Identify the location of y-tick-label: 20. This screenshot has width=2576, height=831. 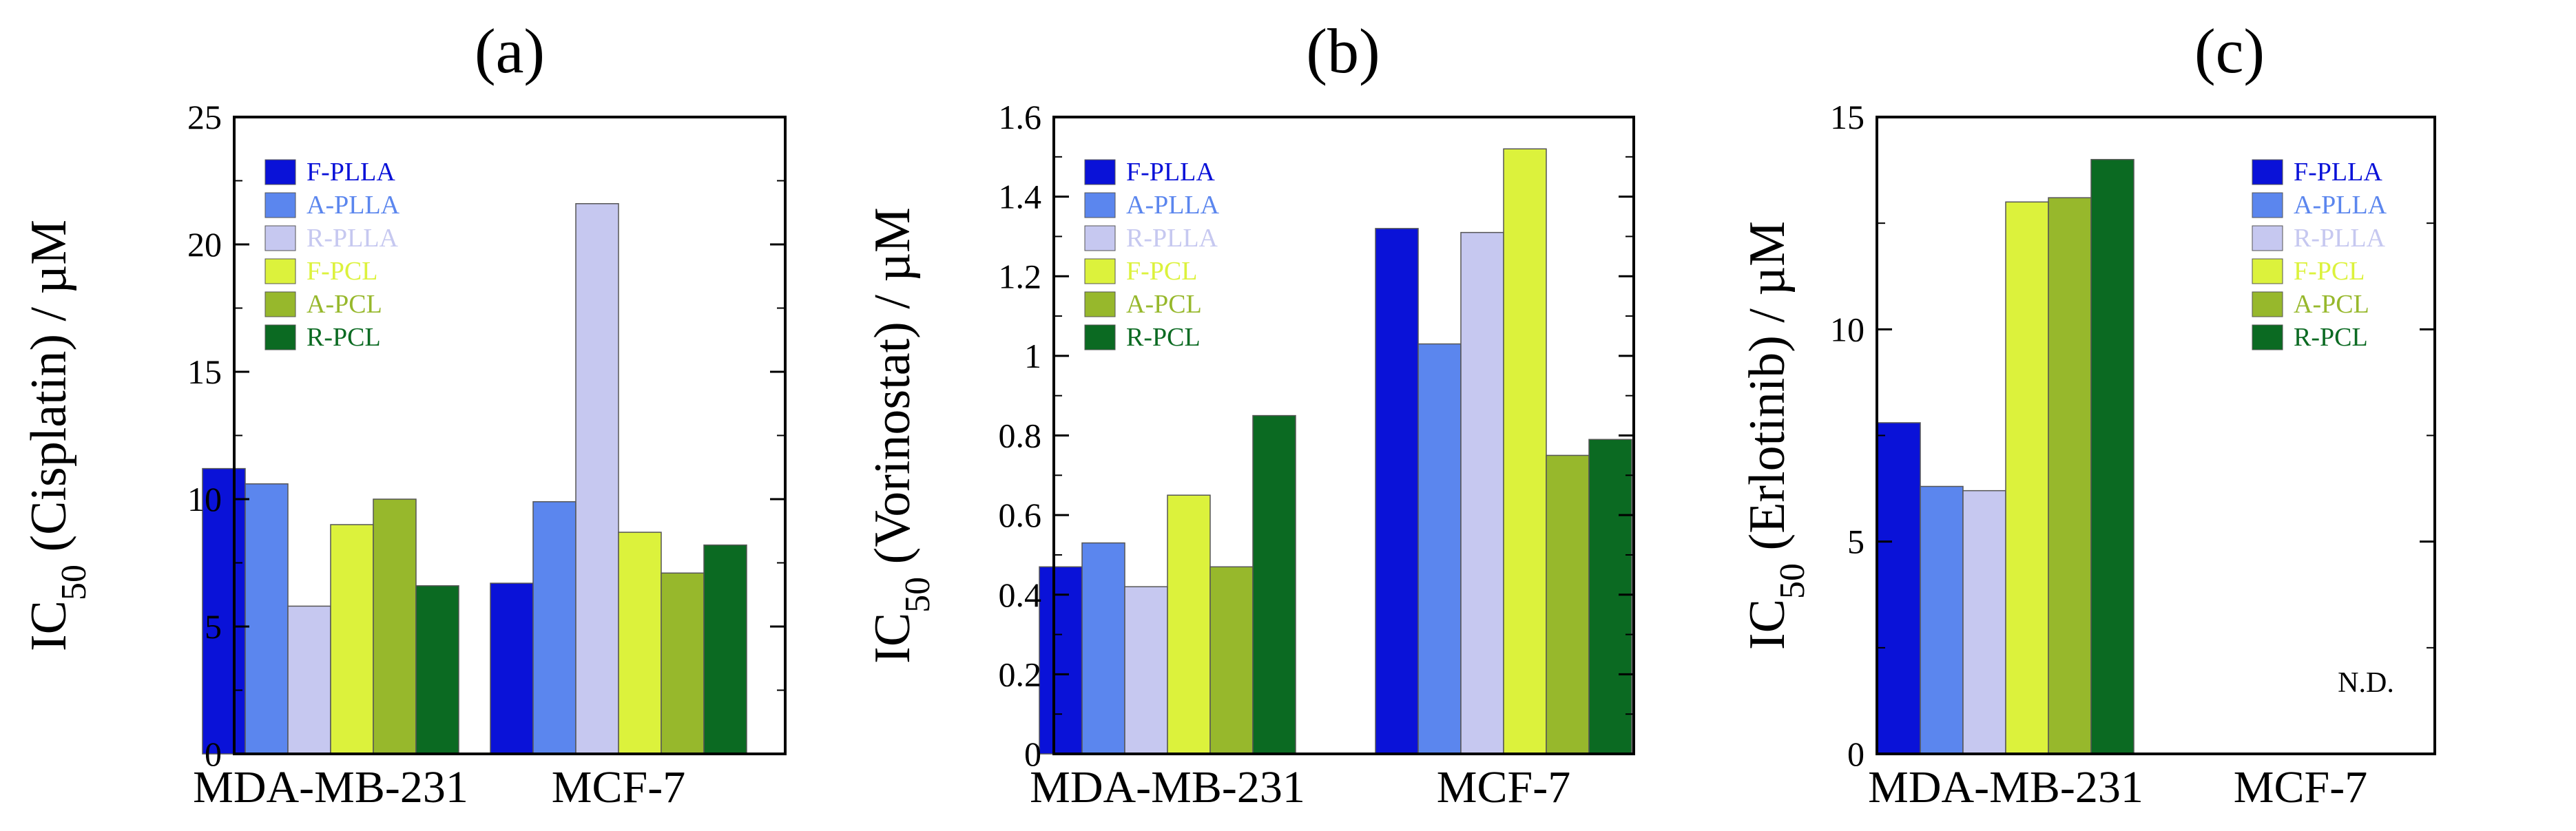
(204, 245).